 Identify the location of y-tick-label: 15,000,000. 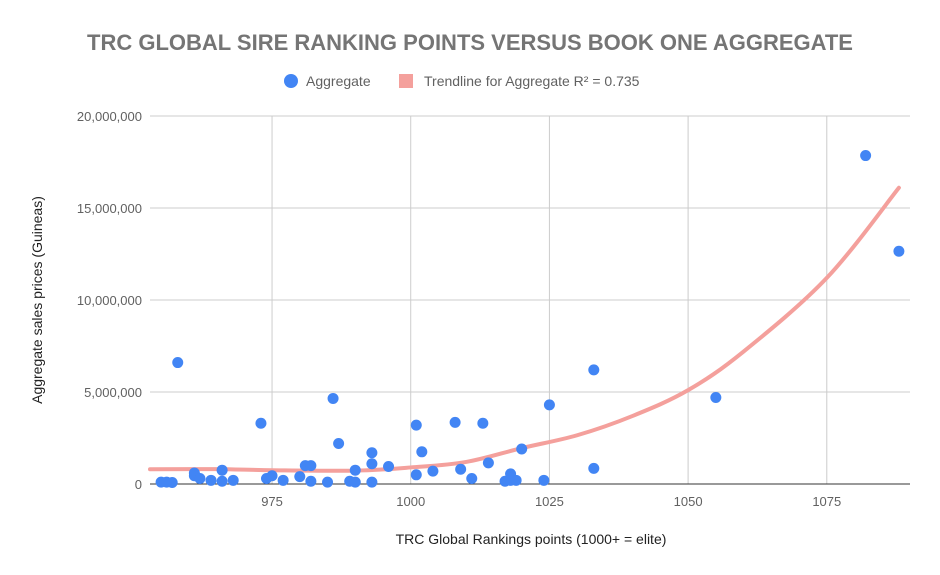
(109, 208).